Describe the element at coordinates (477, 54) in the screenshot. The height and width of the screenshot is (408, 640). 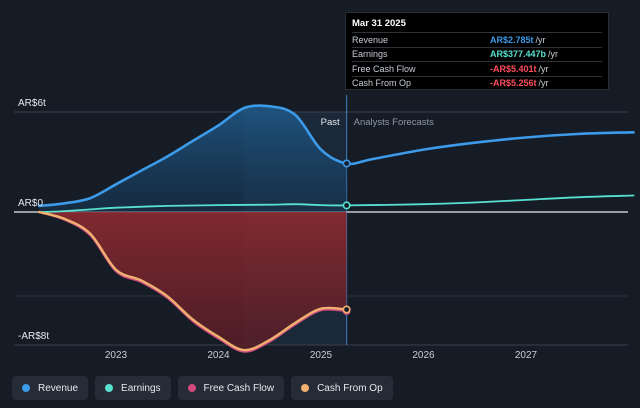
I see `tooltip-row-earnings: Earnings AR$377.447b /yr` at that location.